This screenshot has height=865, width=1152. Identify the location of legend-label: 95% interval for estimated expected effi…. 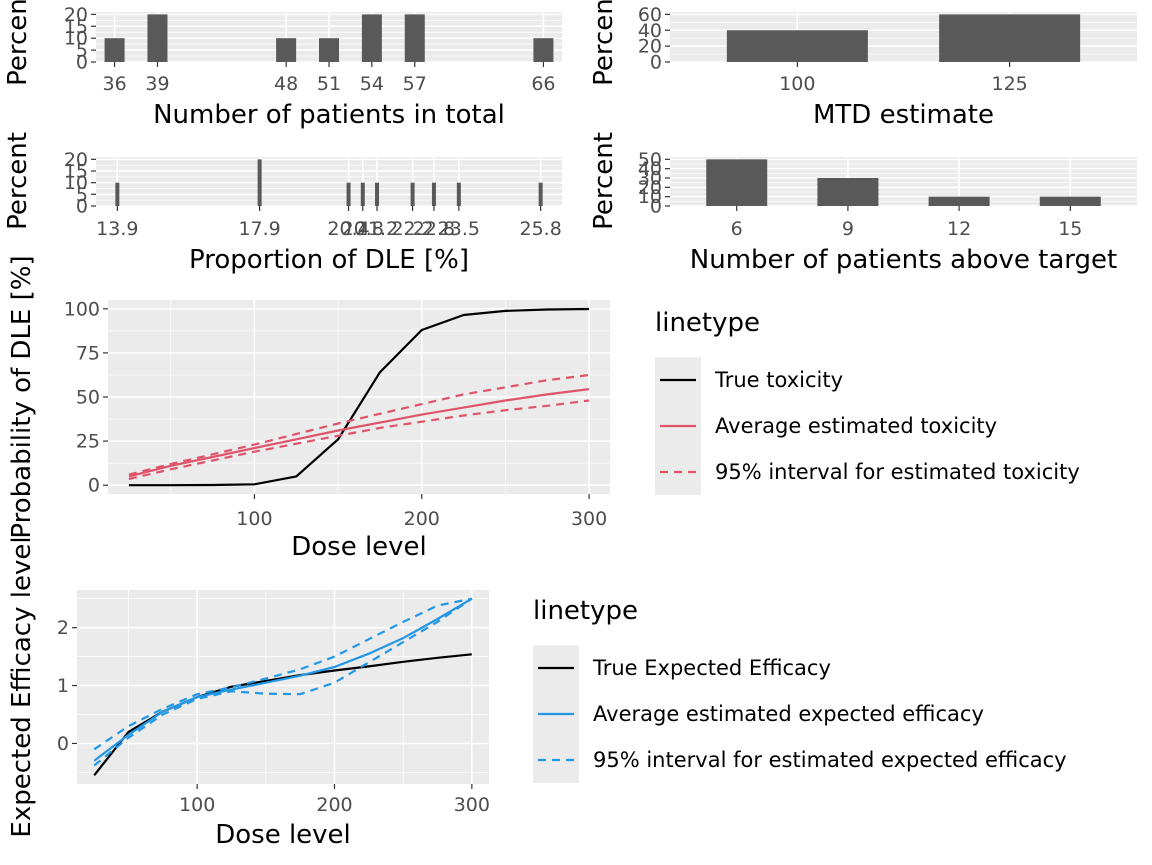
(830, 760).